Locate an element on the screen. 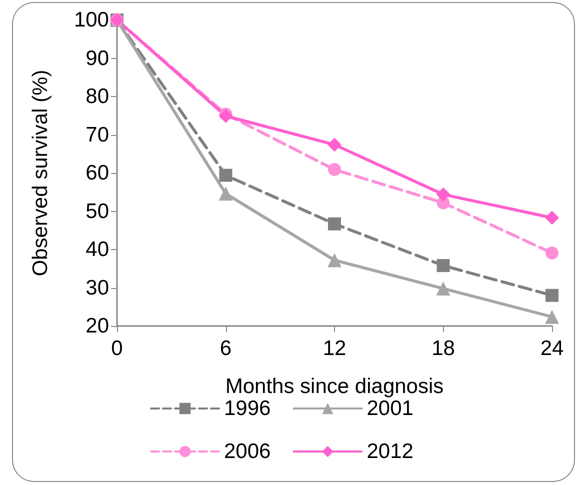 Image resolution: width=577 pixels, height=485 pixels. y-tick-label: 90 is located at coordinates (97, 58).